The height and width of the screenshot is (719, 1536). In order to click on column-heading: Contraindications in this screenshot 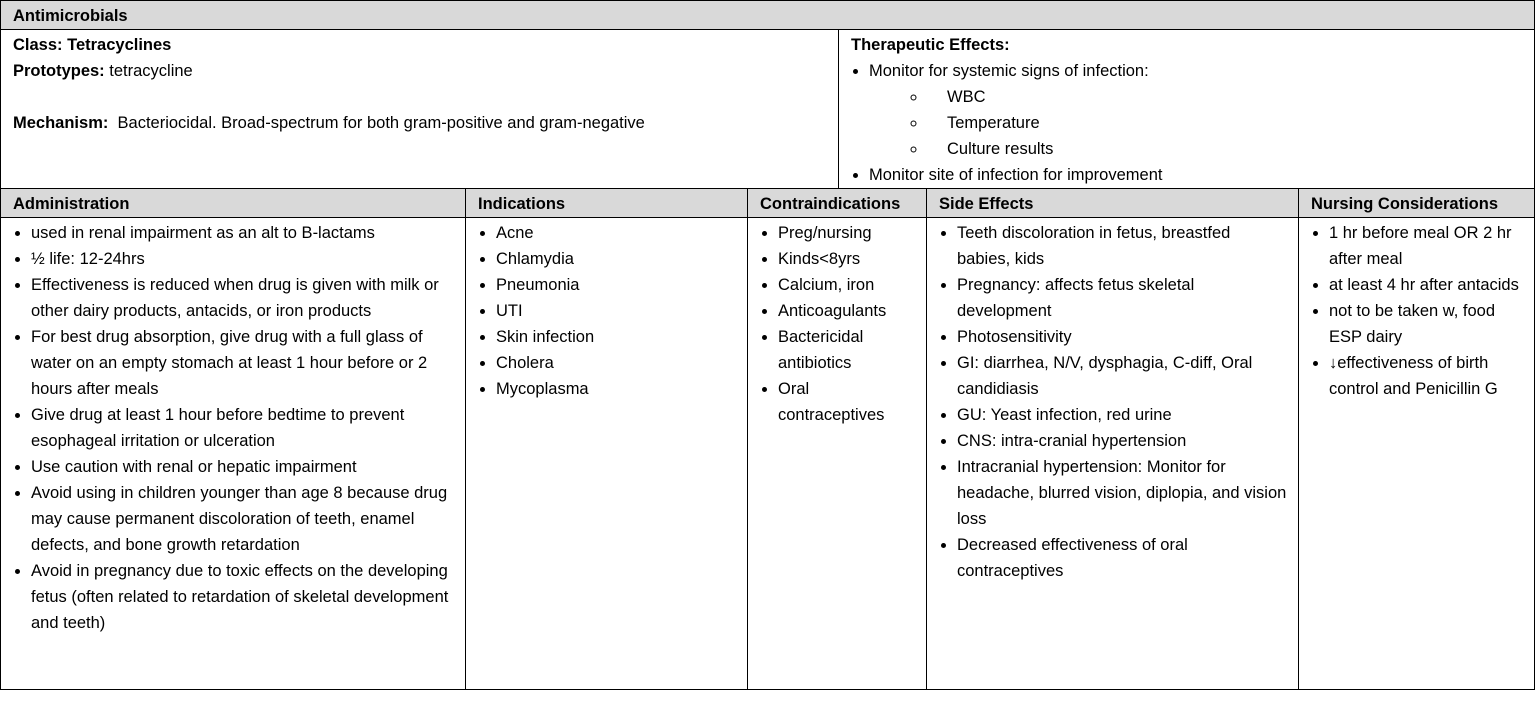, I will do `click(837, 203)`.